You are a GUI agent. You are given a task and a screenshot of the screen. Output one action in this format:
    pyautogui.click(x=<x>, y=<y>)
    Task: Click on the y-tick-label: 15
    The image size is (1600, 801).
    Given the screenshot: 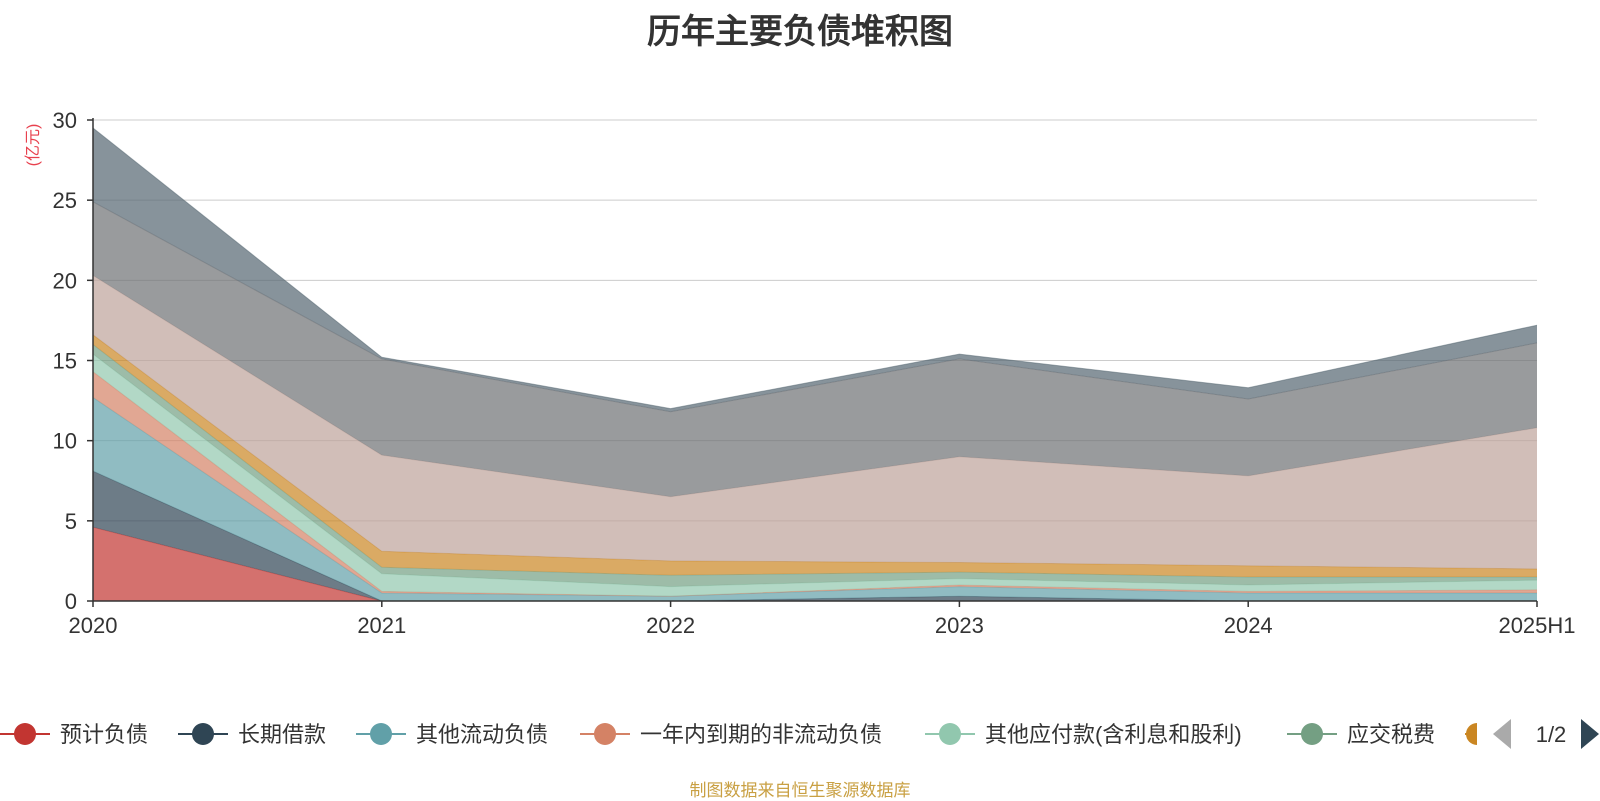 What is the action you would take?
    pyautogui.click(x=65, y=361)
    